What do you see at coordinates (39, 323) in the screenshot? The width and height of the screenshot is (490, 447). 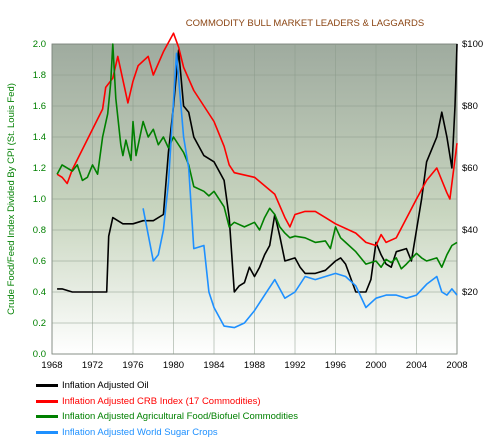 I see `y-tick-label: 0.2` at bounding box center [39, 323].